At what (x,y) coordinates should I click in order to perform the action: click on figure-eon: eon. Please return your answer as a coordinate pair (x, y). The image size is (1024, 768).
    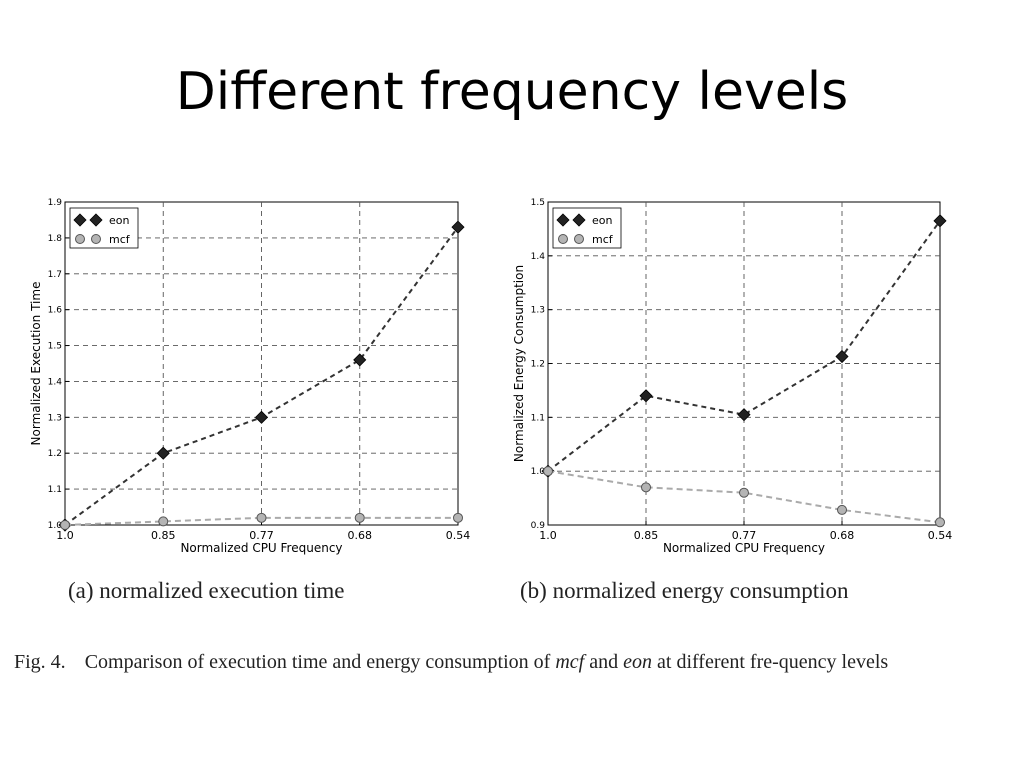
    Looking at the image, I should click on (638, 662).